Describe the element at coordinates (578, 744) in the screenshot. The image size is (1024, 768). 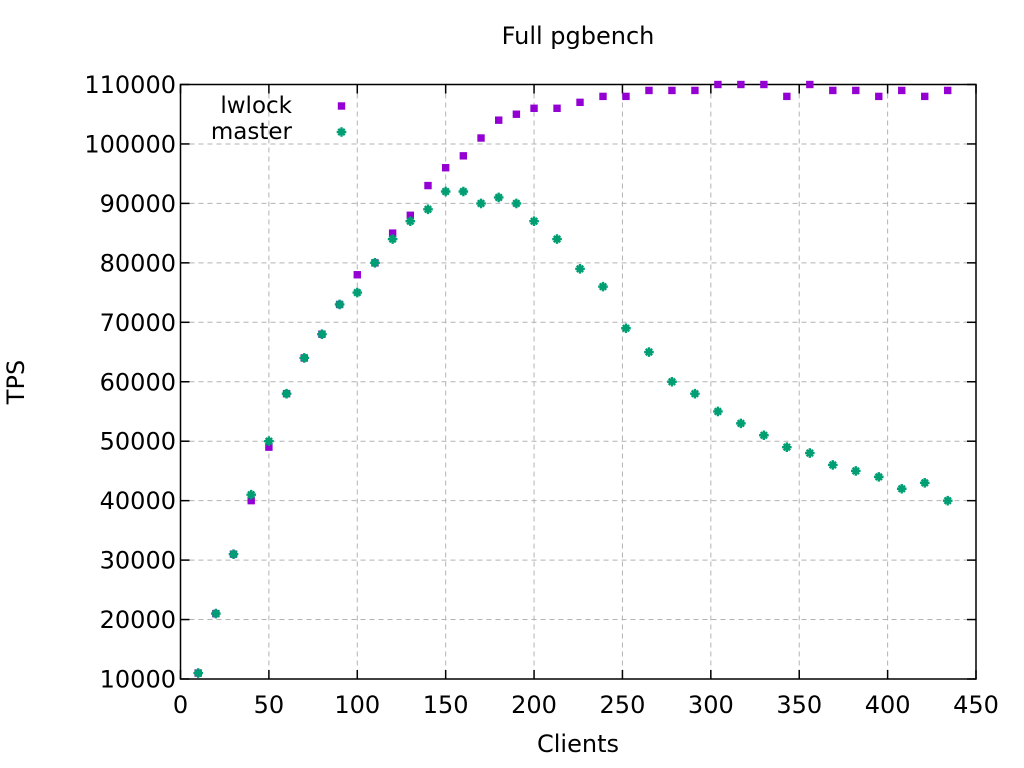
I see `x-axis-label: Clients` at that location.